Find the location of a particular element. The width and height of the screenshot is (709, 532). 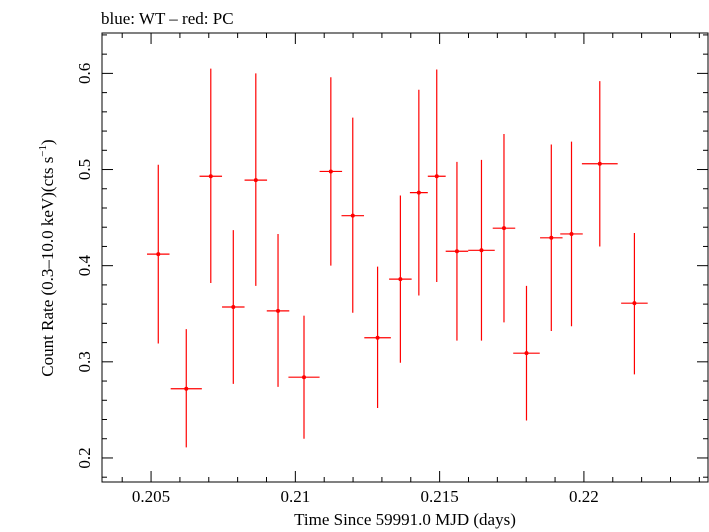

y-tick-label: 0.2 is located at coordinates (84, 457).